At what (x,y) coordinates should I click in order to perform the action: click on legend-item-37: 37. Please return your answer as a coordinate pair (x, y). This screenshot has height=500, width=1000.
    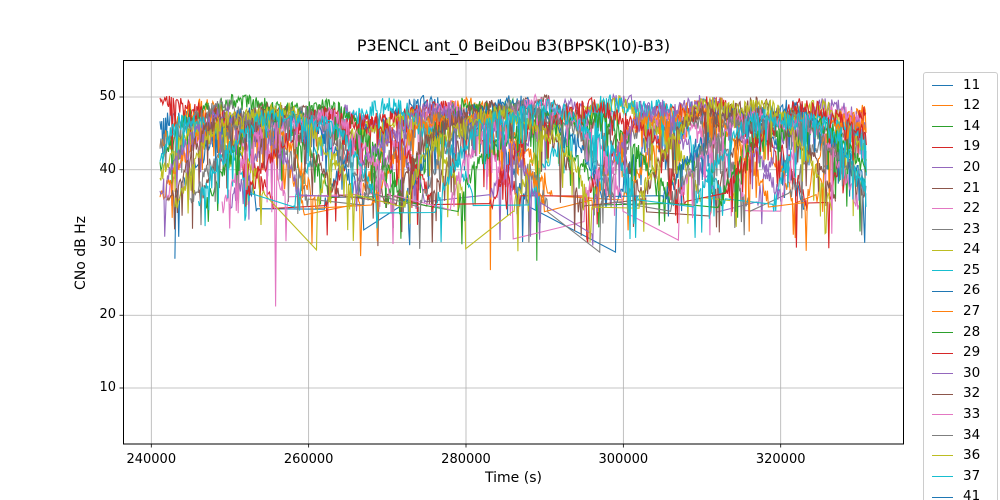
    Looking at the image, I should click on (960, 476).